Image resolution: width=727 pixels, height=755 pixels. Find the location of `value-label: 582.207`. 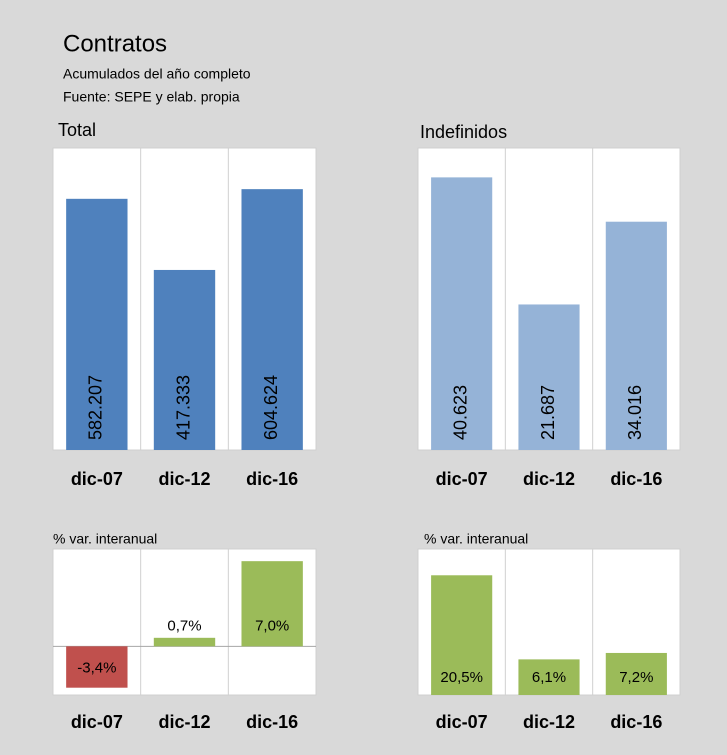

value-label: 582.207 is located at coordinates (96, 407).